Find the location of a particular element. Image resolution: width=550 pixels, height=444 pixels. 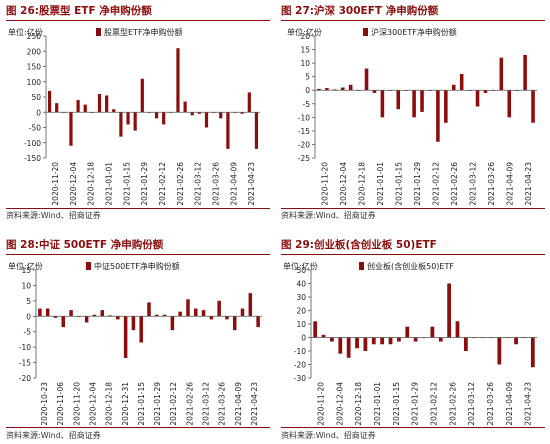

y-tick-label: 100 is located at coordinates (34, 82).